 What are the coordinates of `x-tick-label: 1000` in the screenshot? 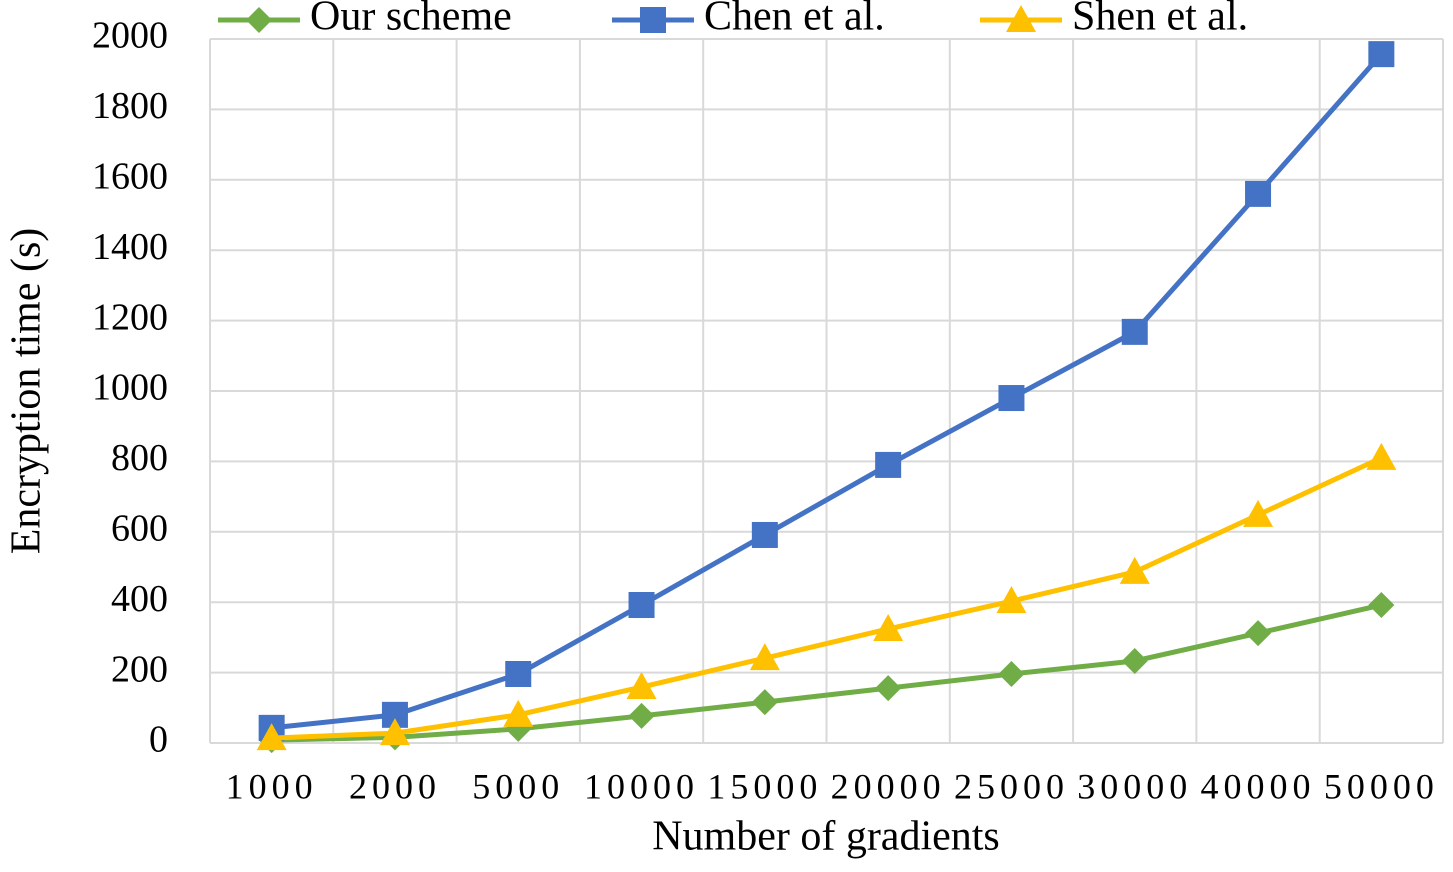 It's located at (272, 786).